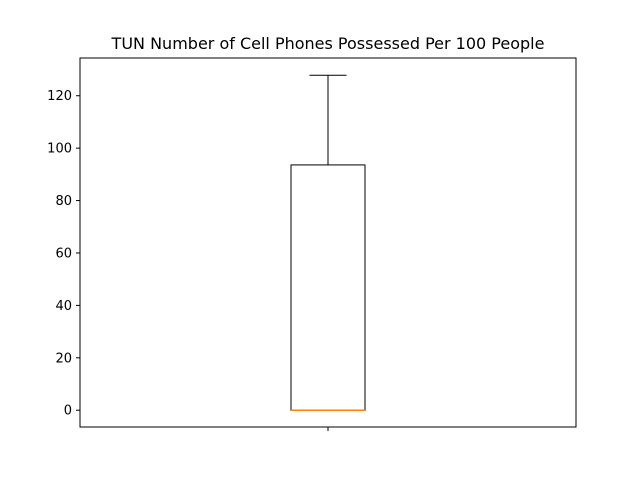  I want to click on y-tick-label: 80, so click(63, 201).